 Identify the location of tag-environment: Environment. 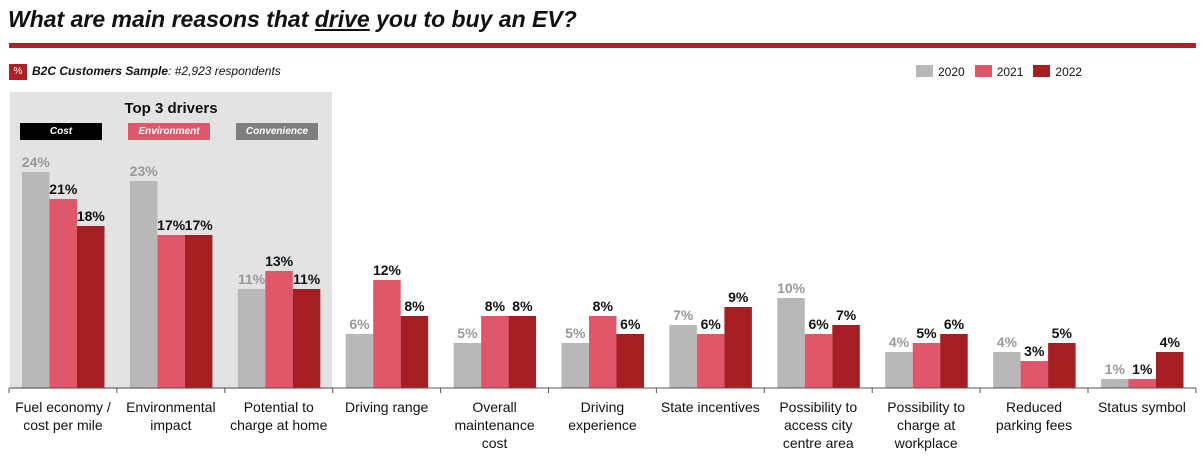
(169, 131).